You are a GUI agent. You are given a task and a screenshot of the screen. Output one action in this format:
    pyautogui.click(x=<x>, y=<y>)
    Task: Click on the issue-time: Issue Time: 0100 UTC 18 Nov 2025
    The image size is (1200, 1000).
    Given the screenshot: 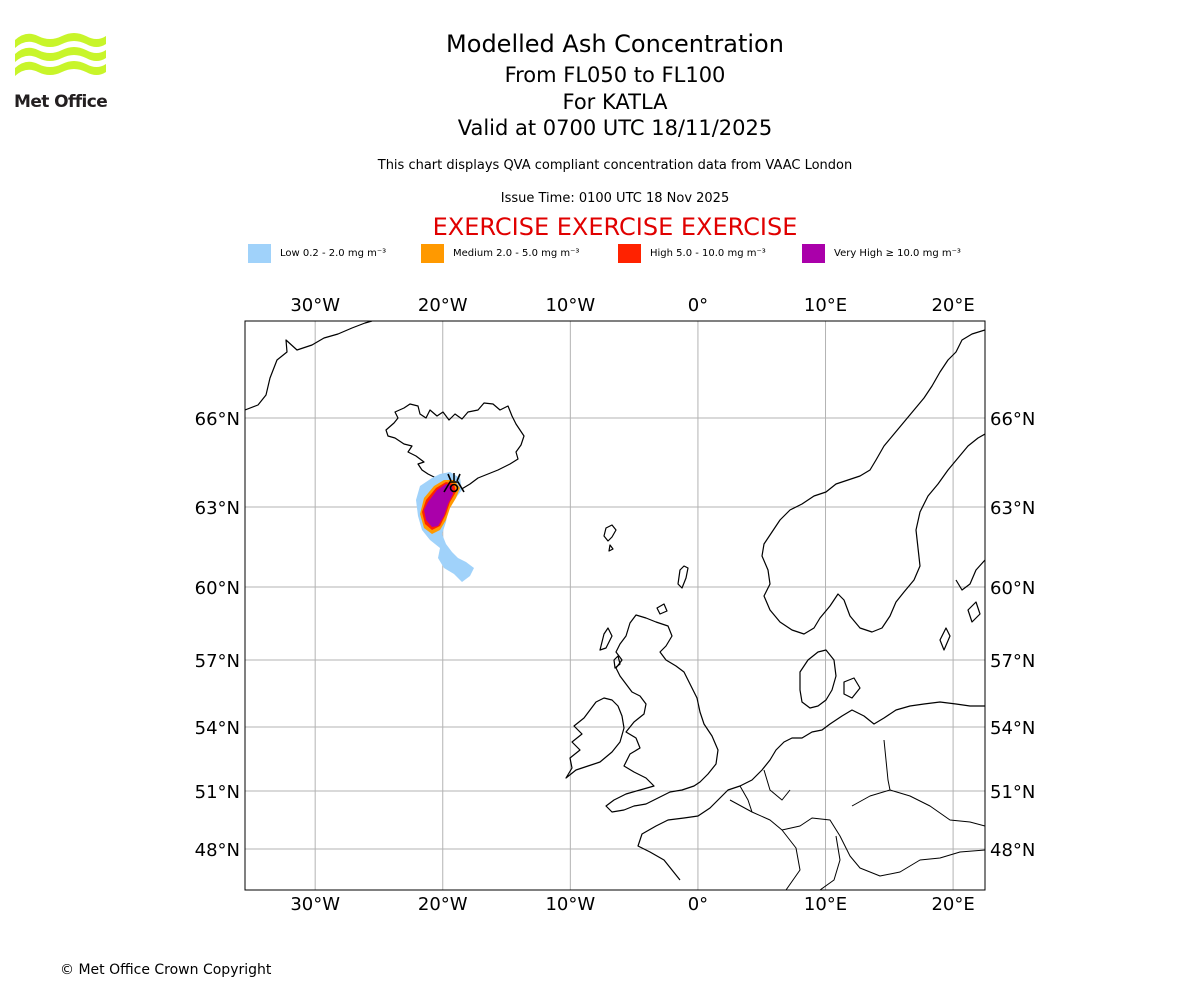 What is the action you would take?
    pyautogui.click(x=615, y=198)
    